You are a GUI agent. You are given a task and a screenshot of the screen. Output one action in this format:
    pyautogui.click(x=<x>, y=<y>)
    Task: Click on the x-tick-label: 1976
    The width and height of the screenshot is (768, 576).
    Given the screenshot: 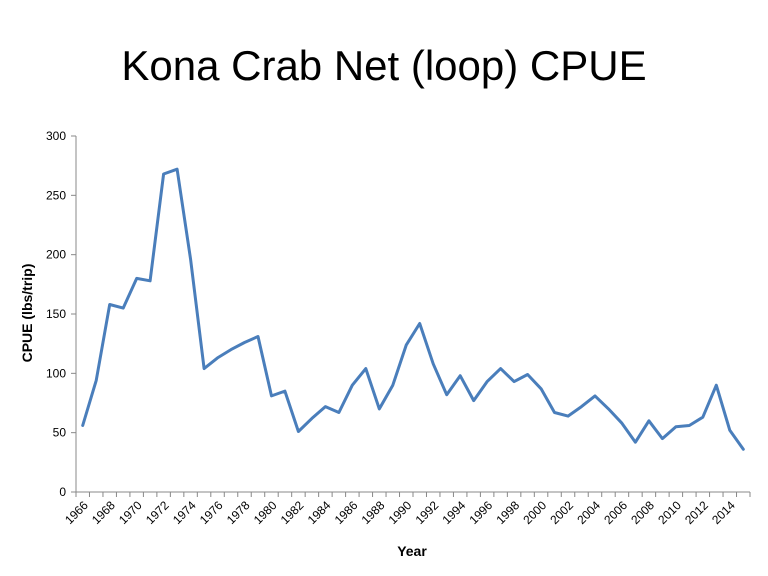 What is the action you would take?
    pyautogui.click(x=211, y=512)
    